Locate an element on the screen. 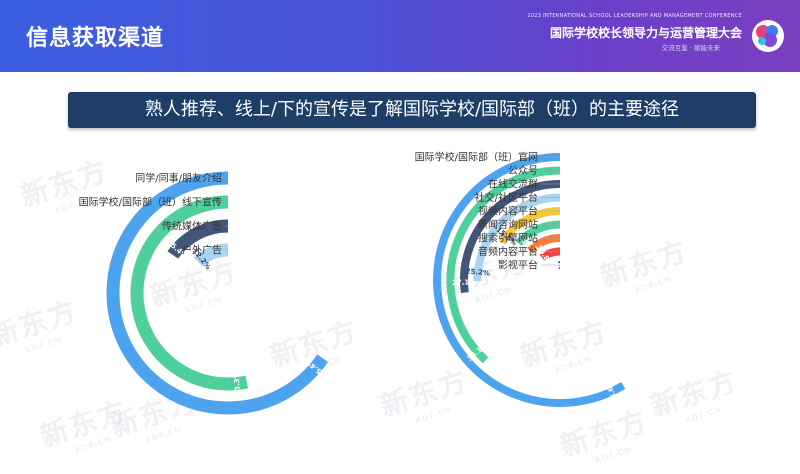  chart2-category-label-4: 视频内容平台 is located at coordinates (508, 211).